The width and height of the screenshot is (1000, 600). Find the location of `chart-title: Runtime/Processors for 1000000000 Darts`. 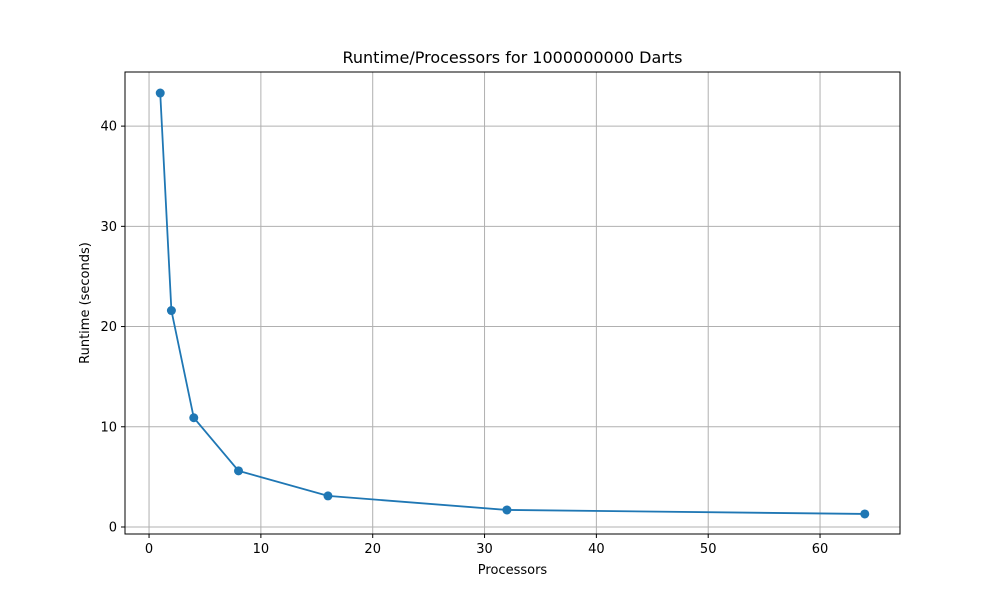

chart-title: Runtime/Processors for 1000000000 Darts is located at coordinates (513, 57).